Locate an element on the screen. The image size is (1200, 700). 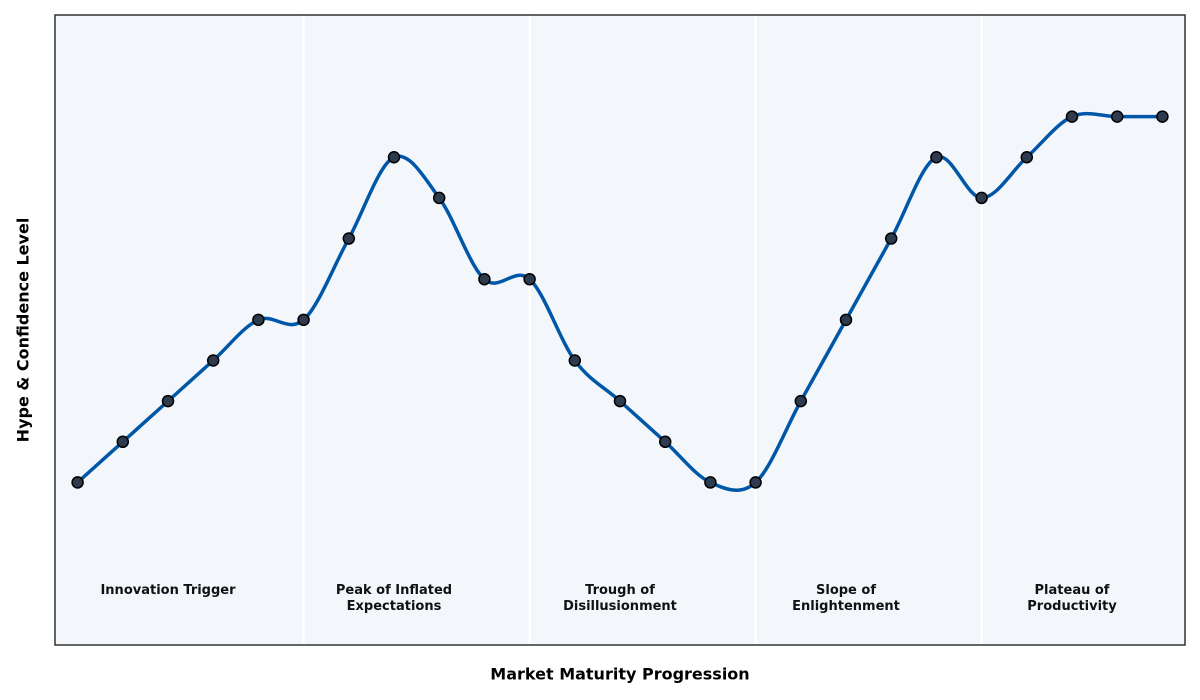
phase-label-line: Innovation Trigger is located at coordinates (168, 590).